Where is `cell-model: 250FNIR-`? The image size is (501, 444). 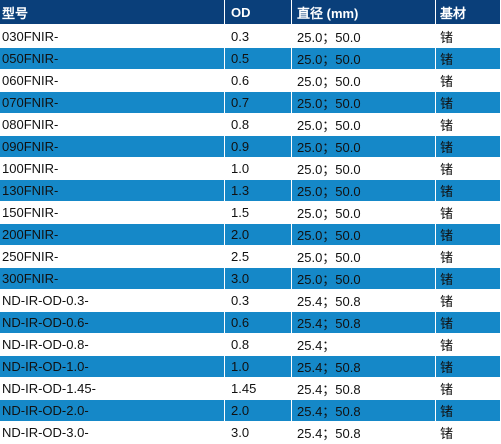 cell-model: 250FNIR- is located at coordinates (112, 257).